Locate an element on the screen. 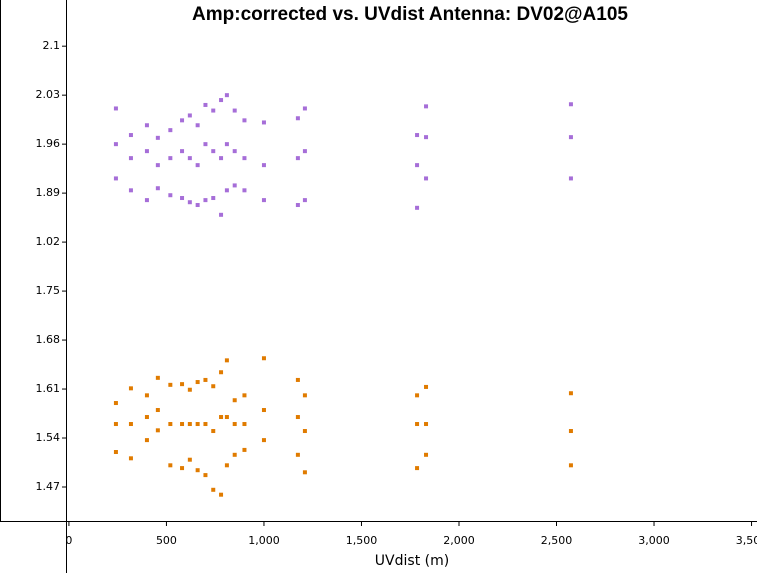 The image size is (757, 573). x-tick-label: 2,500 is located at coordinates (557, 540).